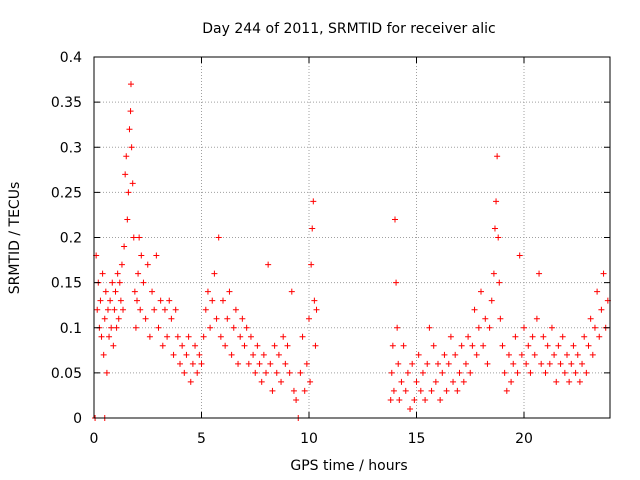 This screenshot has width=640, height=480. What do you see at coordinates (66, 374) in the screenshot?
I see `y-tick-label: 0.05` at bounding box center [66, 374].